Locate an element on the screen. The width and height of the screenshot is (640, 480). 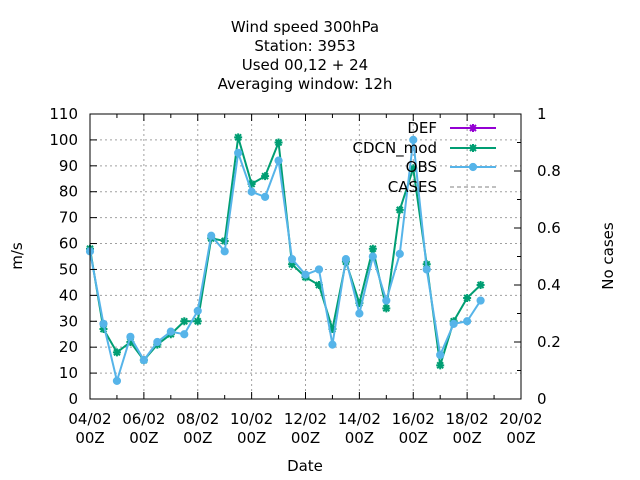
y-tick-label: 0 is located at coordinates (73, 399).